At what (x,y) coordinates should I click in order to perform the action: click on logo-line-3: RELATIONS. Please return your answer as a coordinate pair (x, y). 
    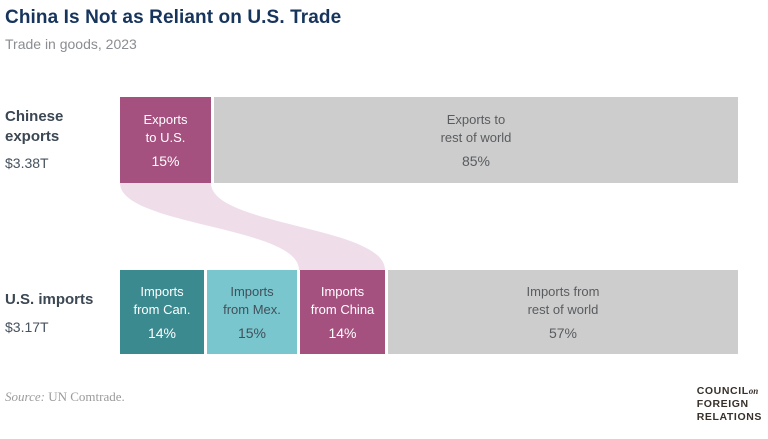
    Looking at the image, I should click on (729, 417).